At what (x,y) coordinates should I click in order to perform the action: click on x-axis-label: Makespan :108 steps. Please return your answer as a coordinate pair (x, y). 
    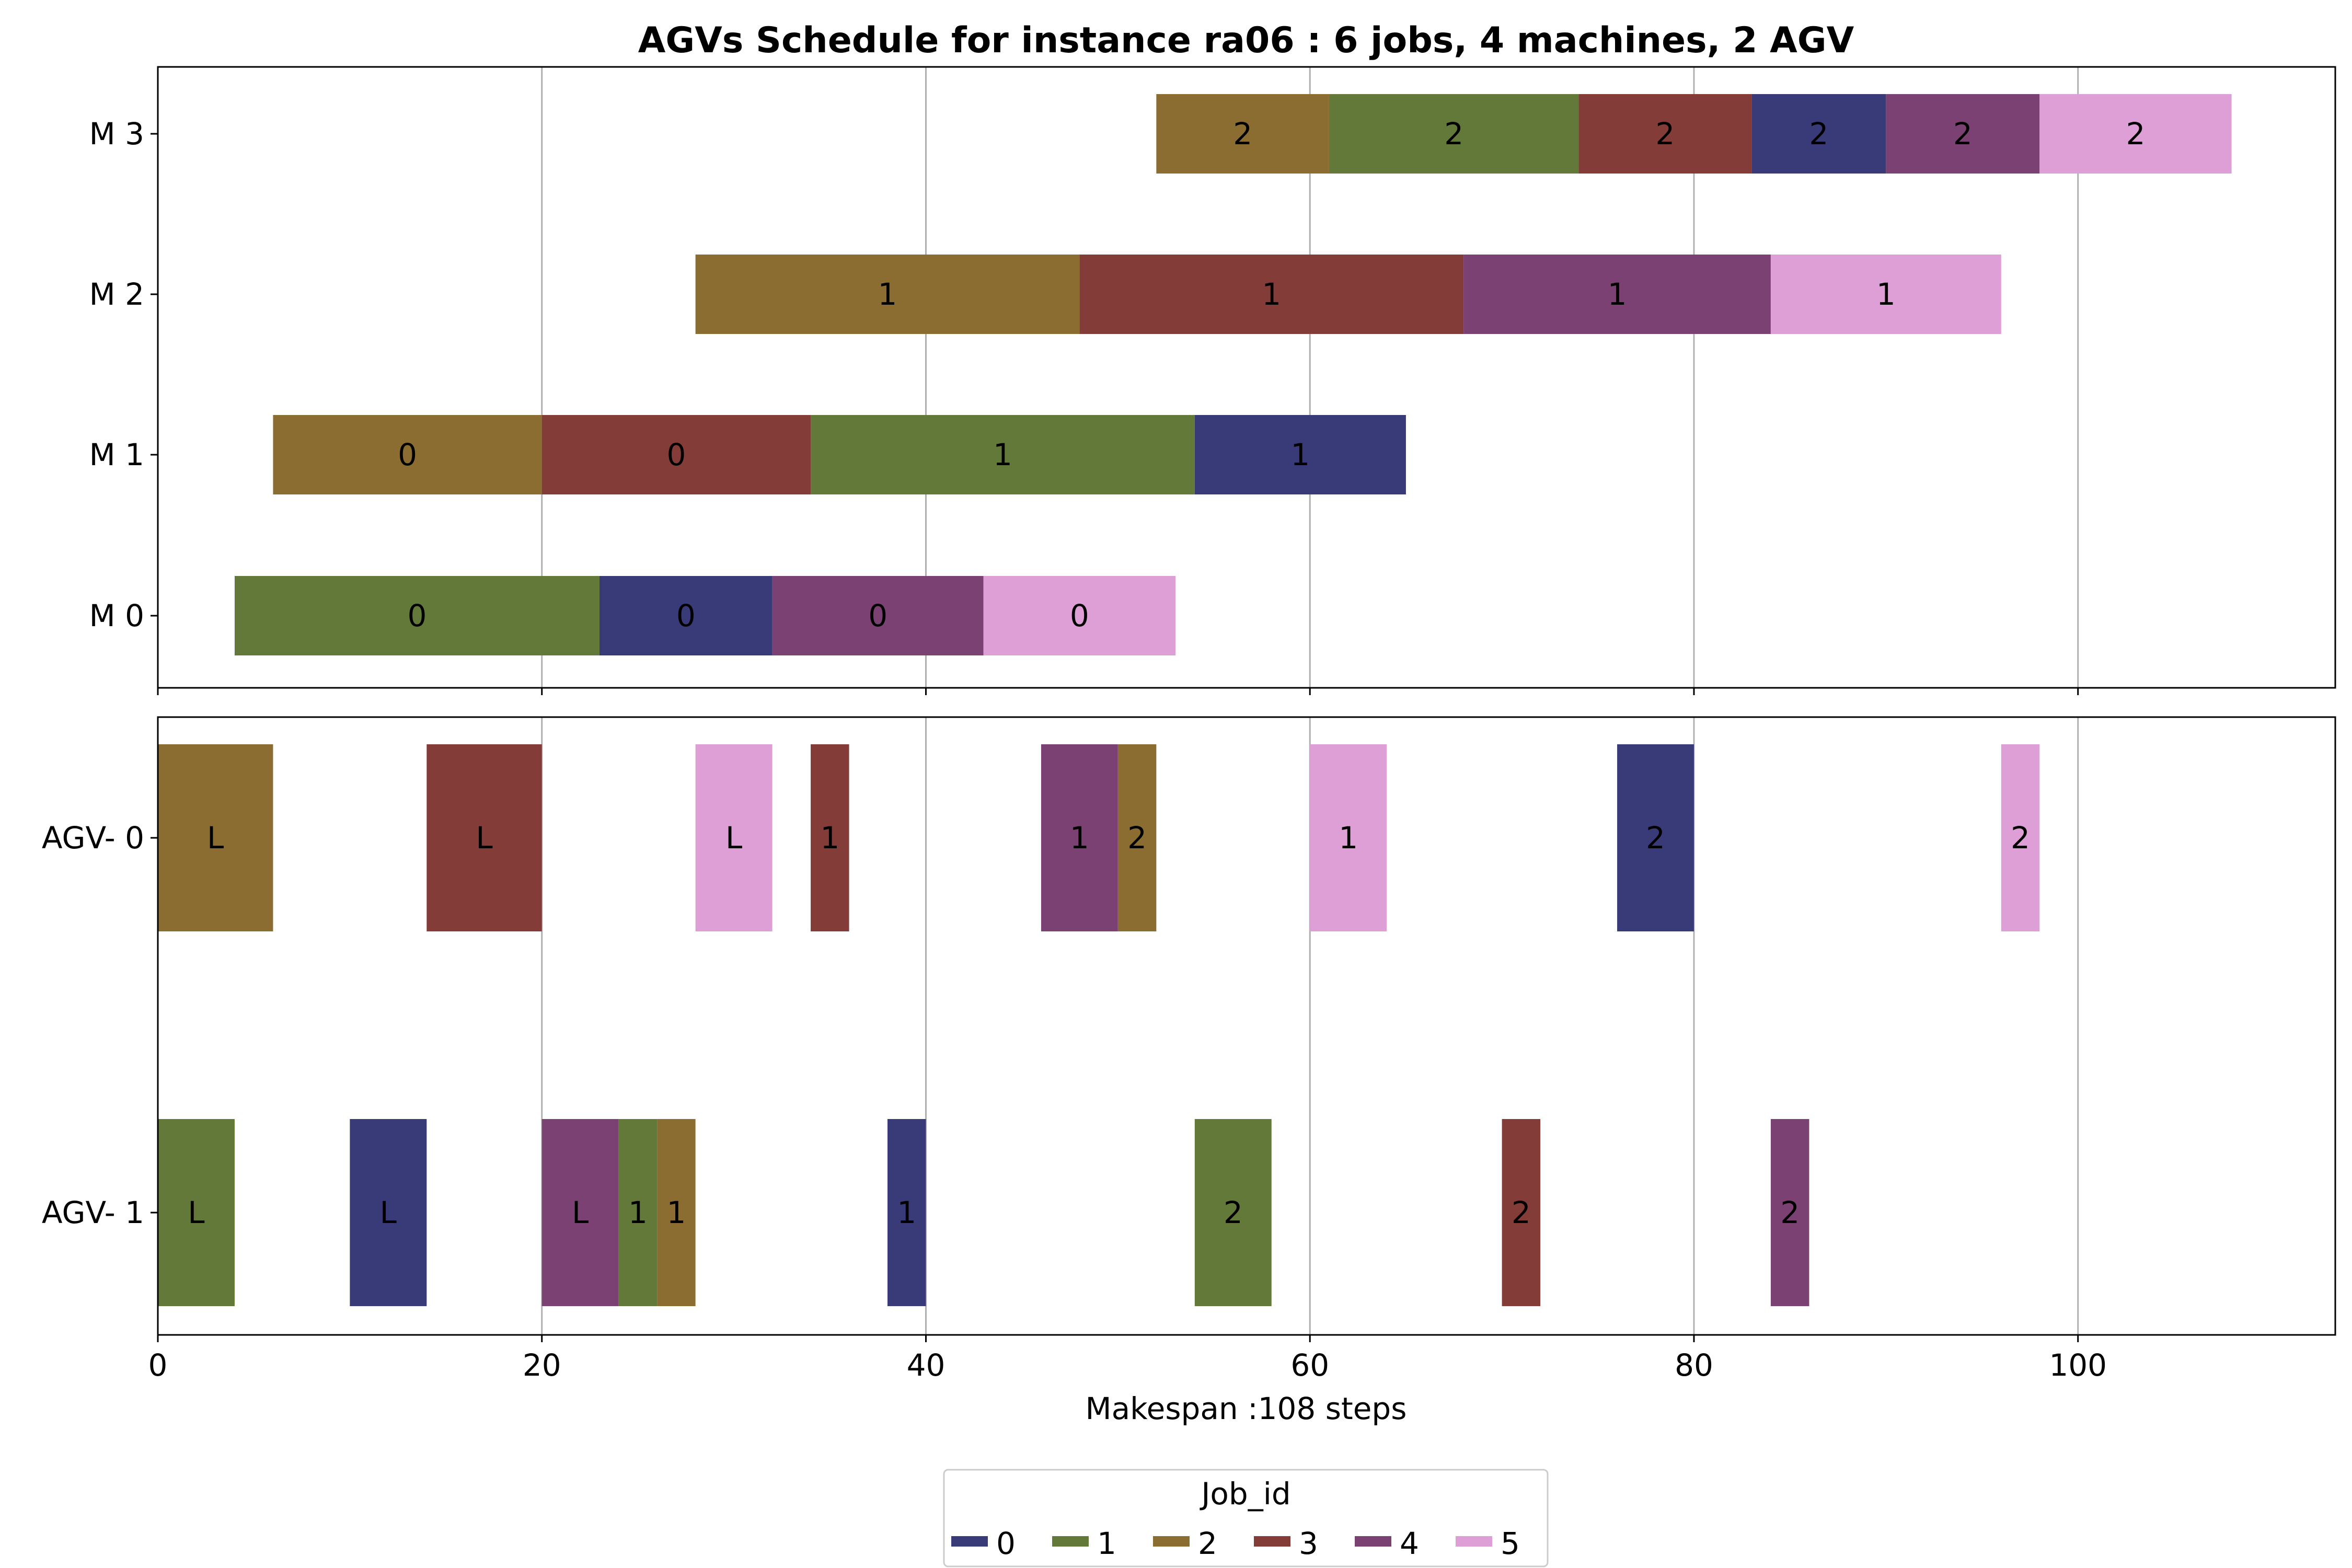
    Looking at the image, I should click on (1246, 1408).